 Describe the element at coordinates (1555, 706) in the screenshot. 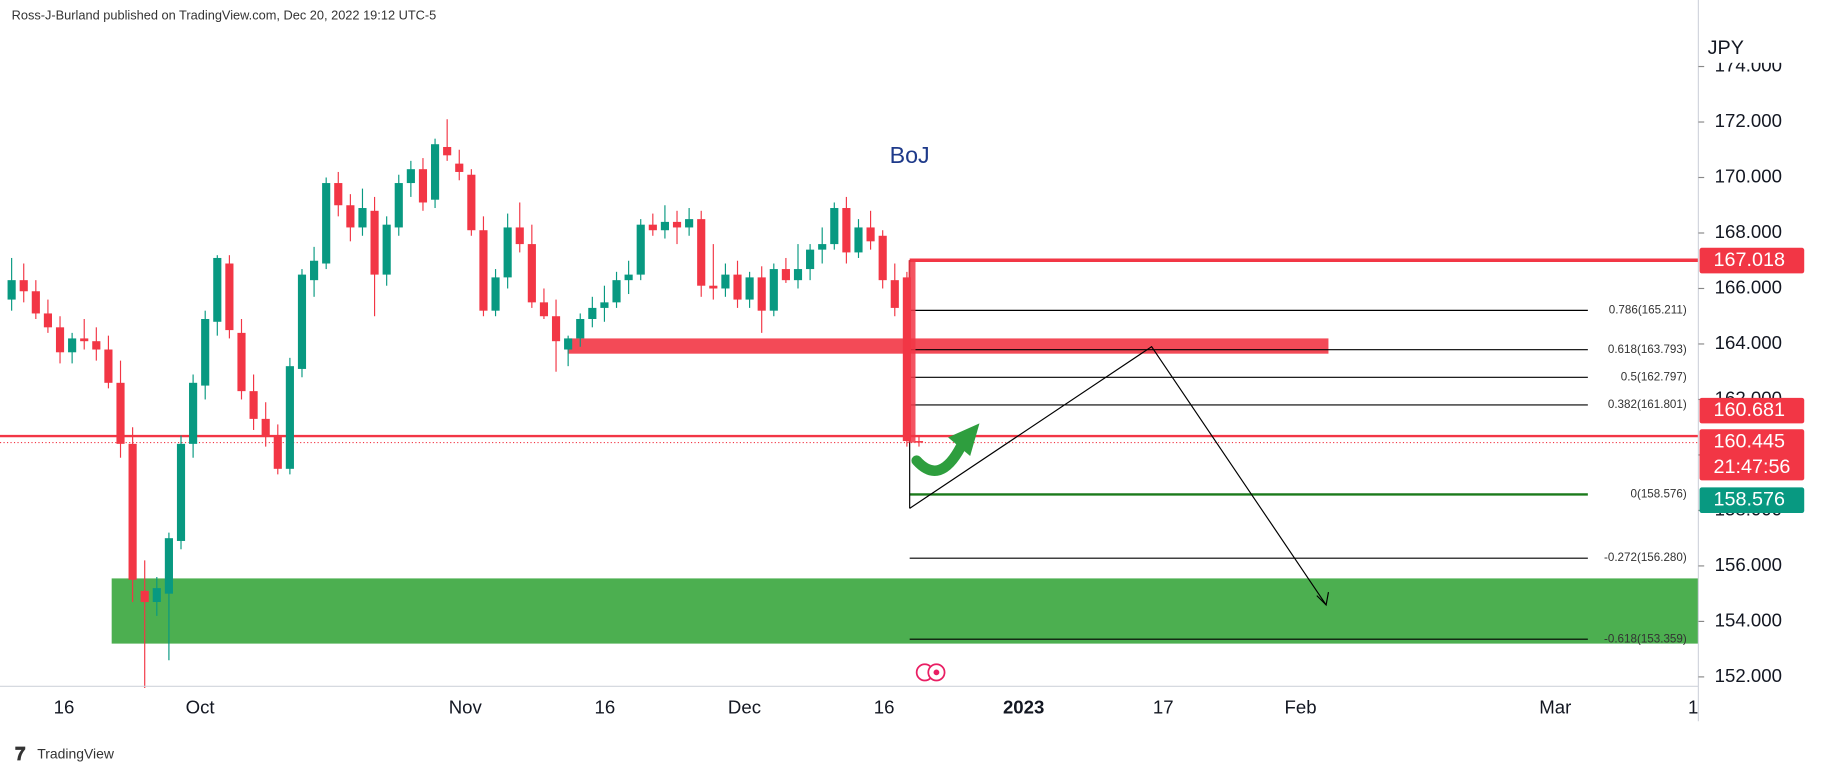

I see `x-tick-label: Mar` at that location.